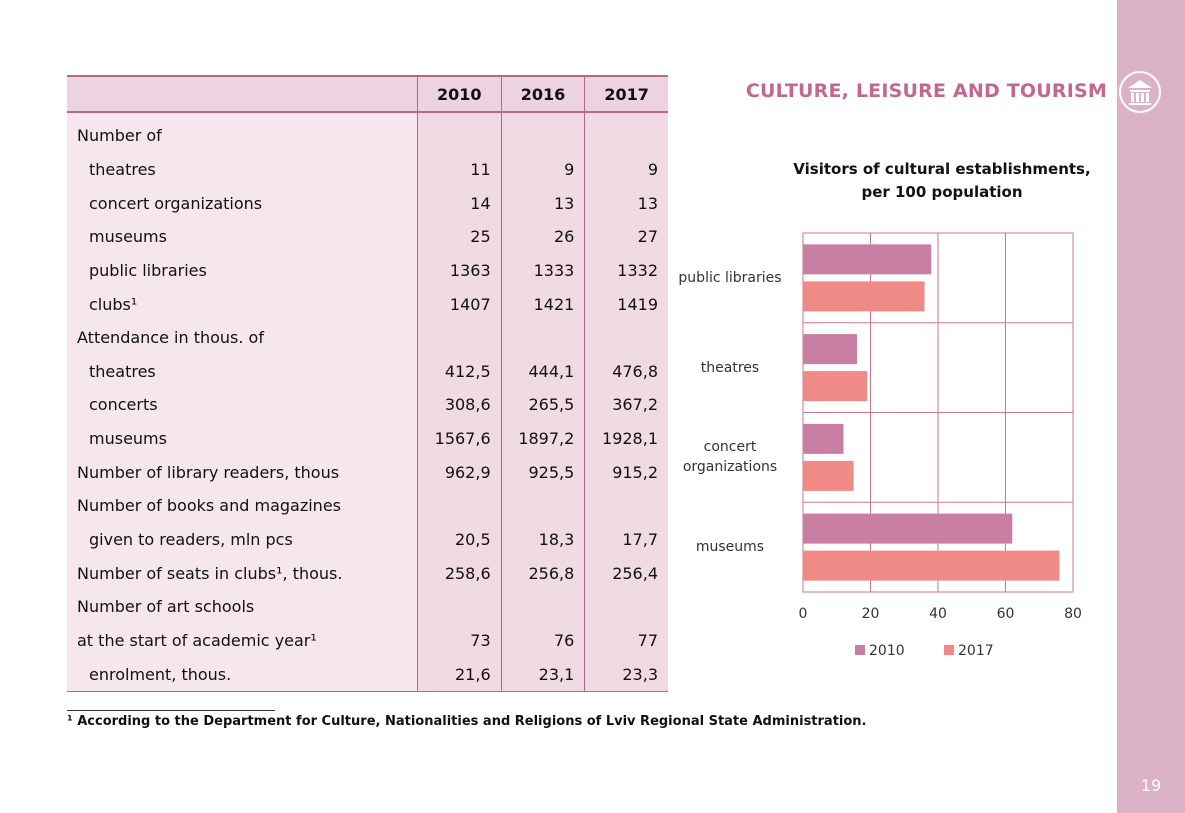 The height and width of the screenshot is (813, 1185). I want to click on table-row: museums 25 26 27, so click(367, 236).